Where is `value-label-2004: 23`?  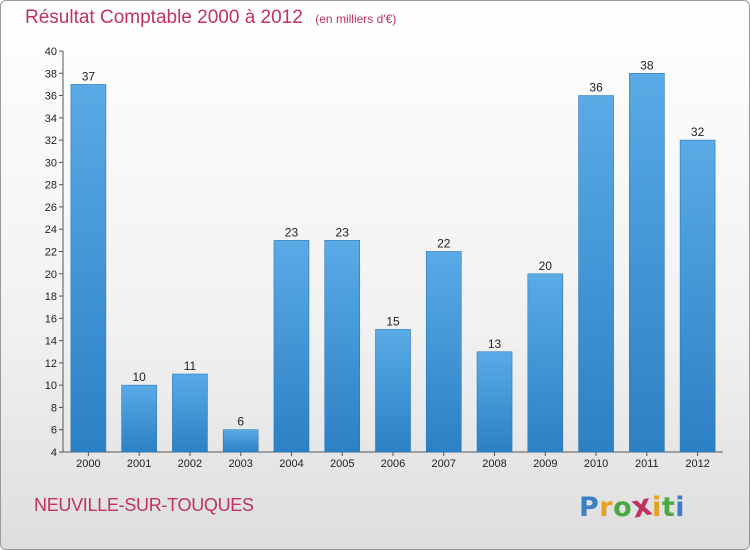 value-label-2004: 23 is located at coordinates (292, 232).